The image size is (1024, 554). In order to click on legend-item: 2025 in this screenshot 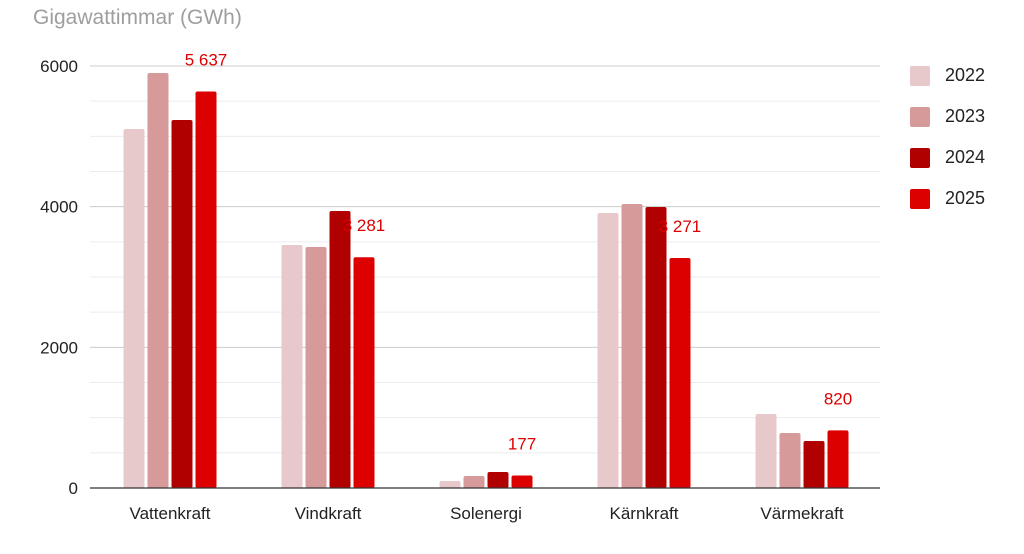, I will do `click(947, 198)`.